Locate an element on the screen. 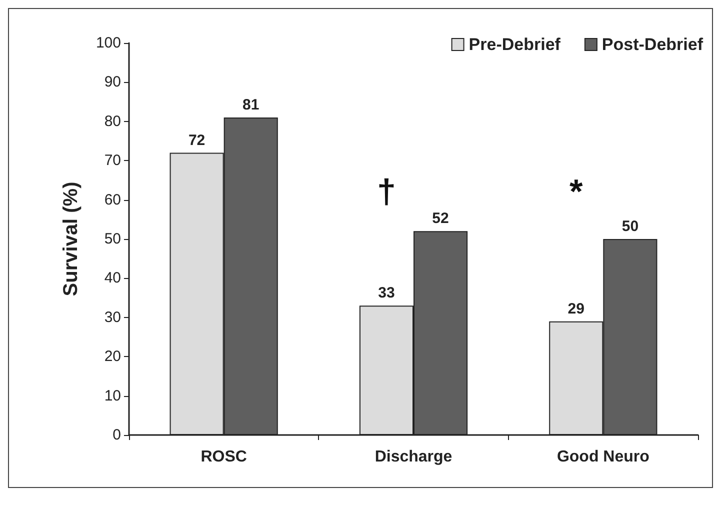 Image resolution: width=725 pixels, height=507 pixels. y-tick-label: 50 is located at coordinates (112, 239).